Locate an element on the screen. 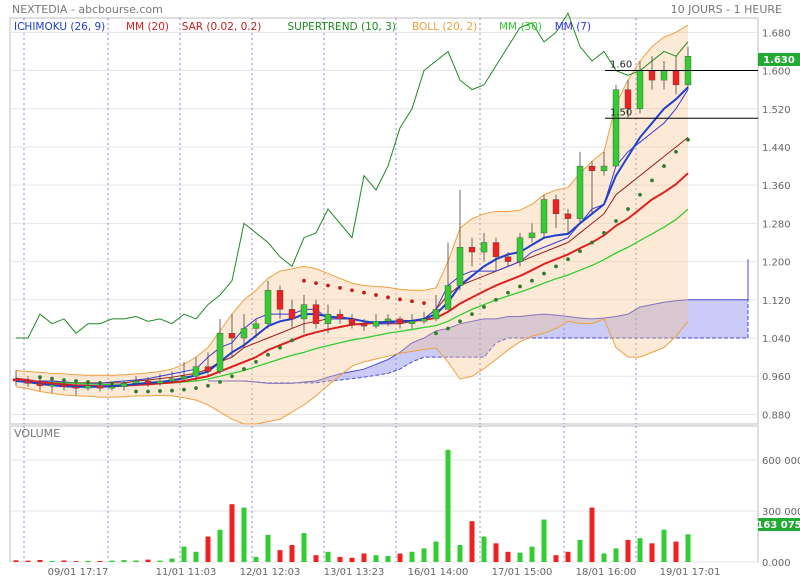 This screenshot has width=800, height=580. price-tick-label: 1.600 is located at coordinates (776, 72).